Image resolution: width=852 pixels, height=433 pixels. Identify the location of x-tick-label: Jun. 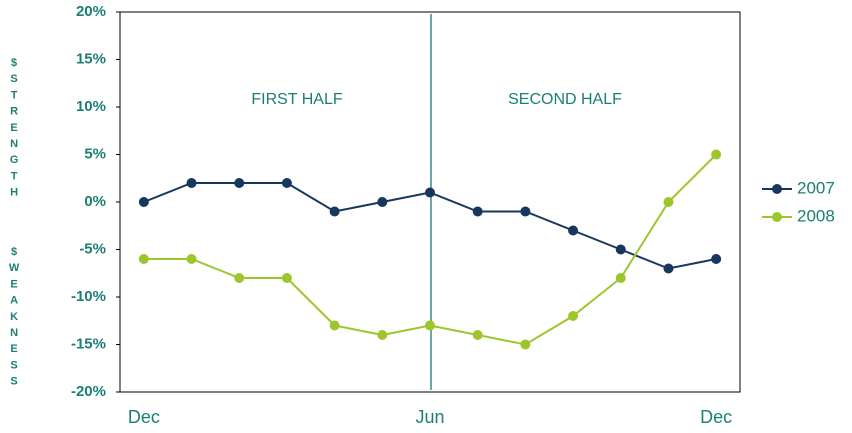
(429, 417).